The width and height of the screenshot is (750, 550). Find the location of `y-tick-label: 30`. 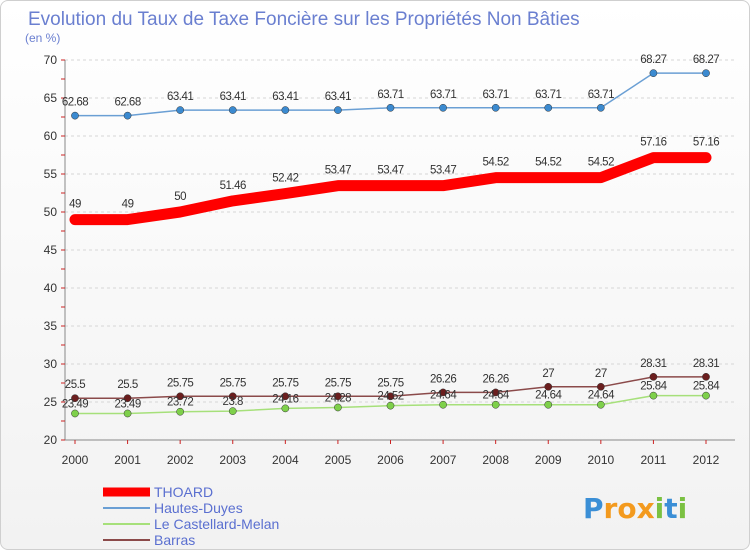

y-tick-label: 30 is located at coordinates (51, 364).